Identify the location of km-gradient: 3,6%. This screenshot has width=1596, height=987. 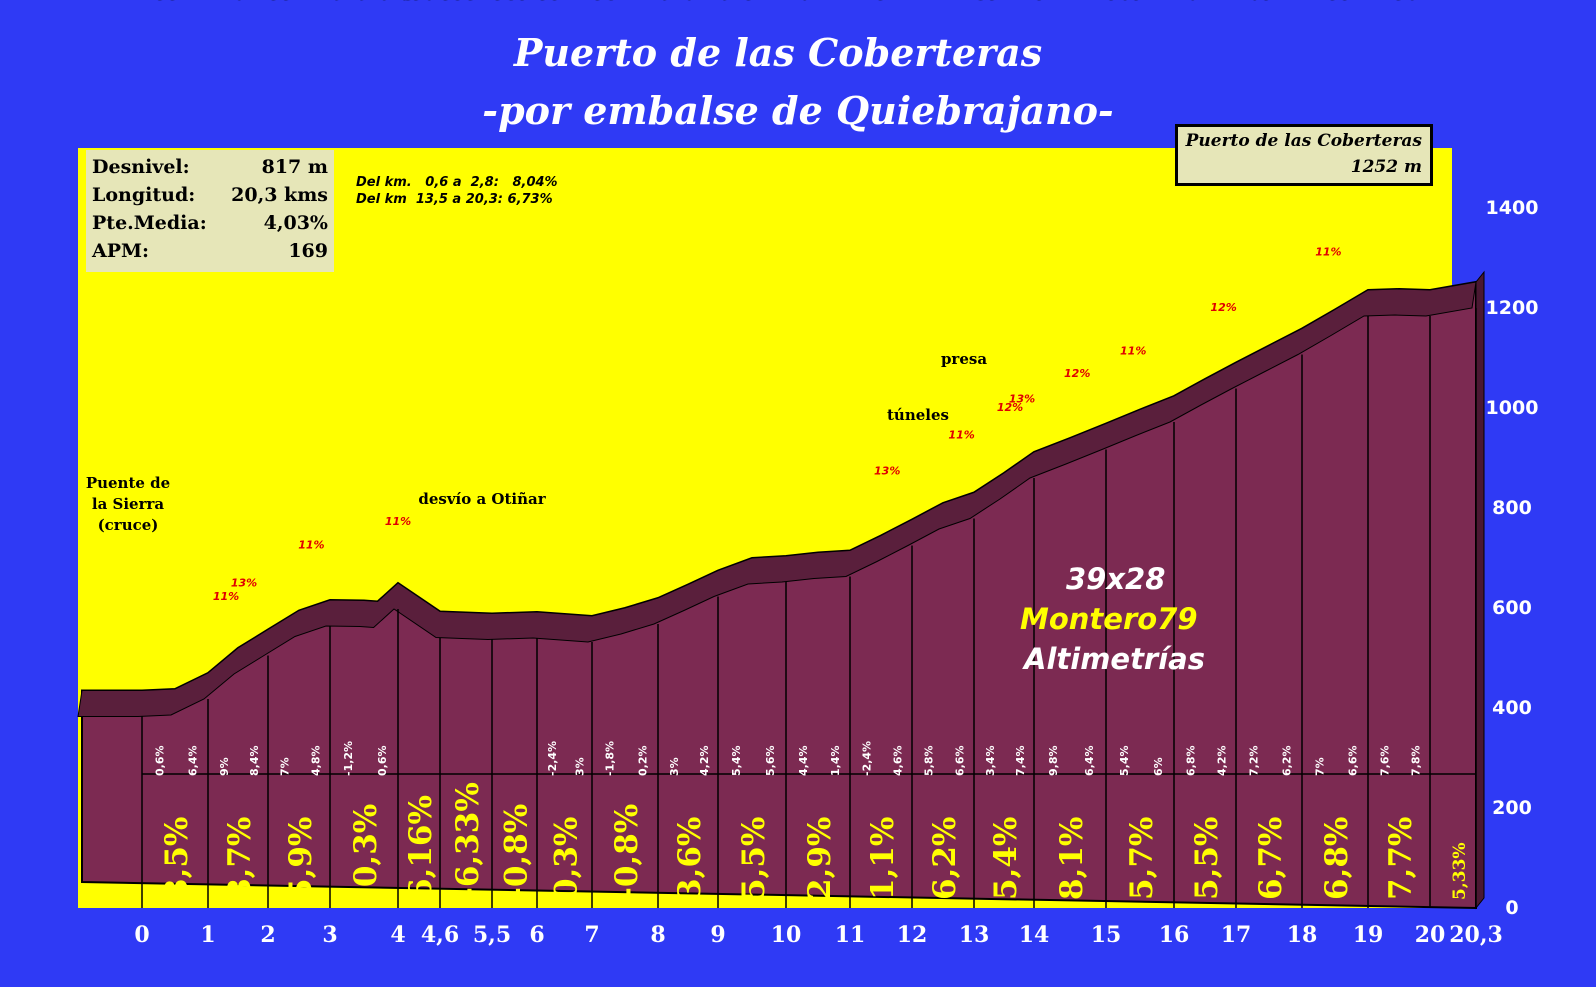
(690, 858).